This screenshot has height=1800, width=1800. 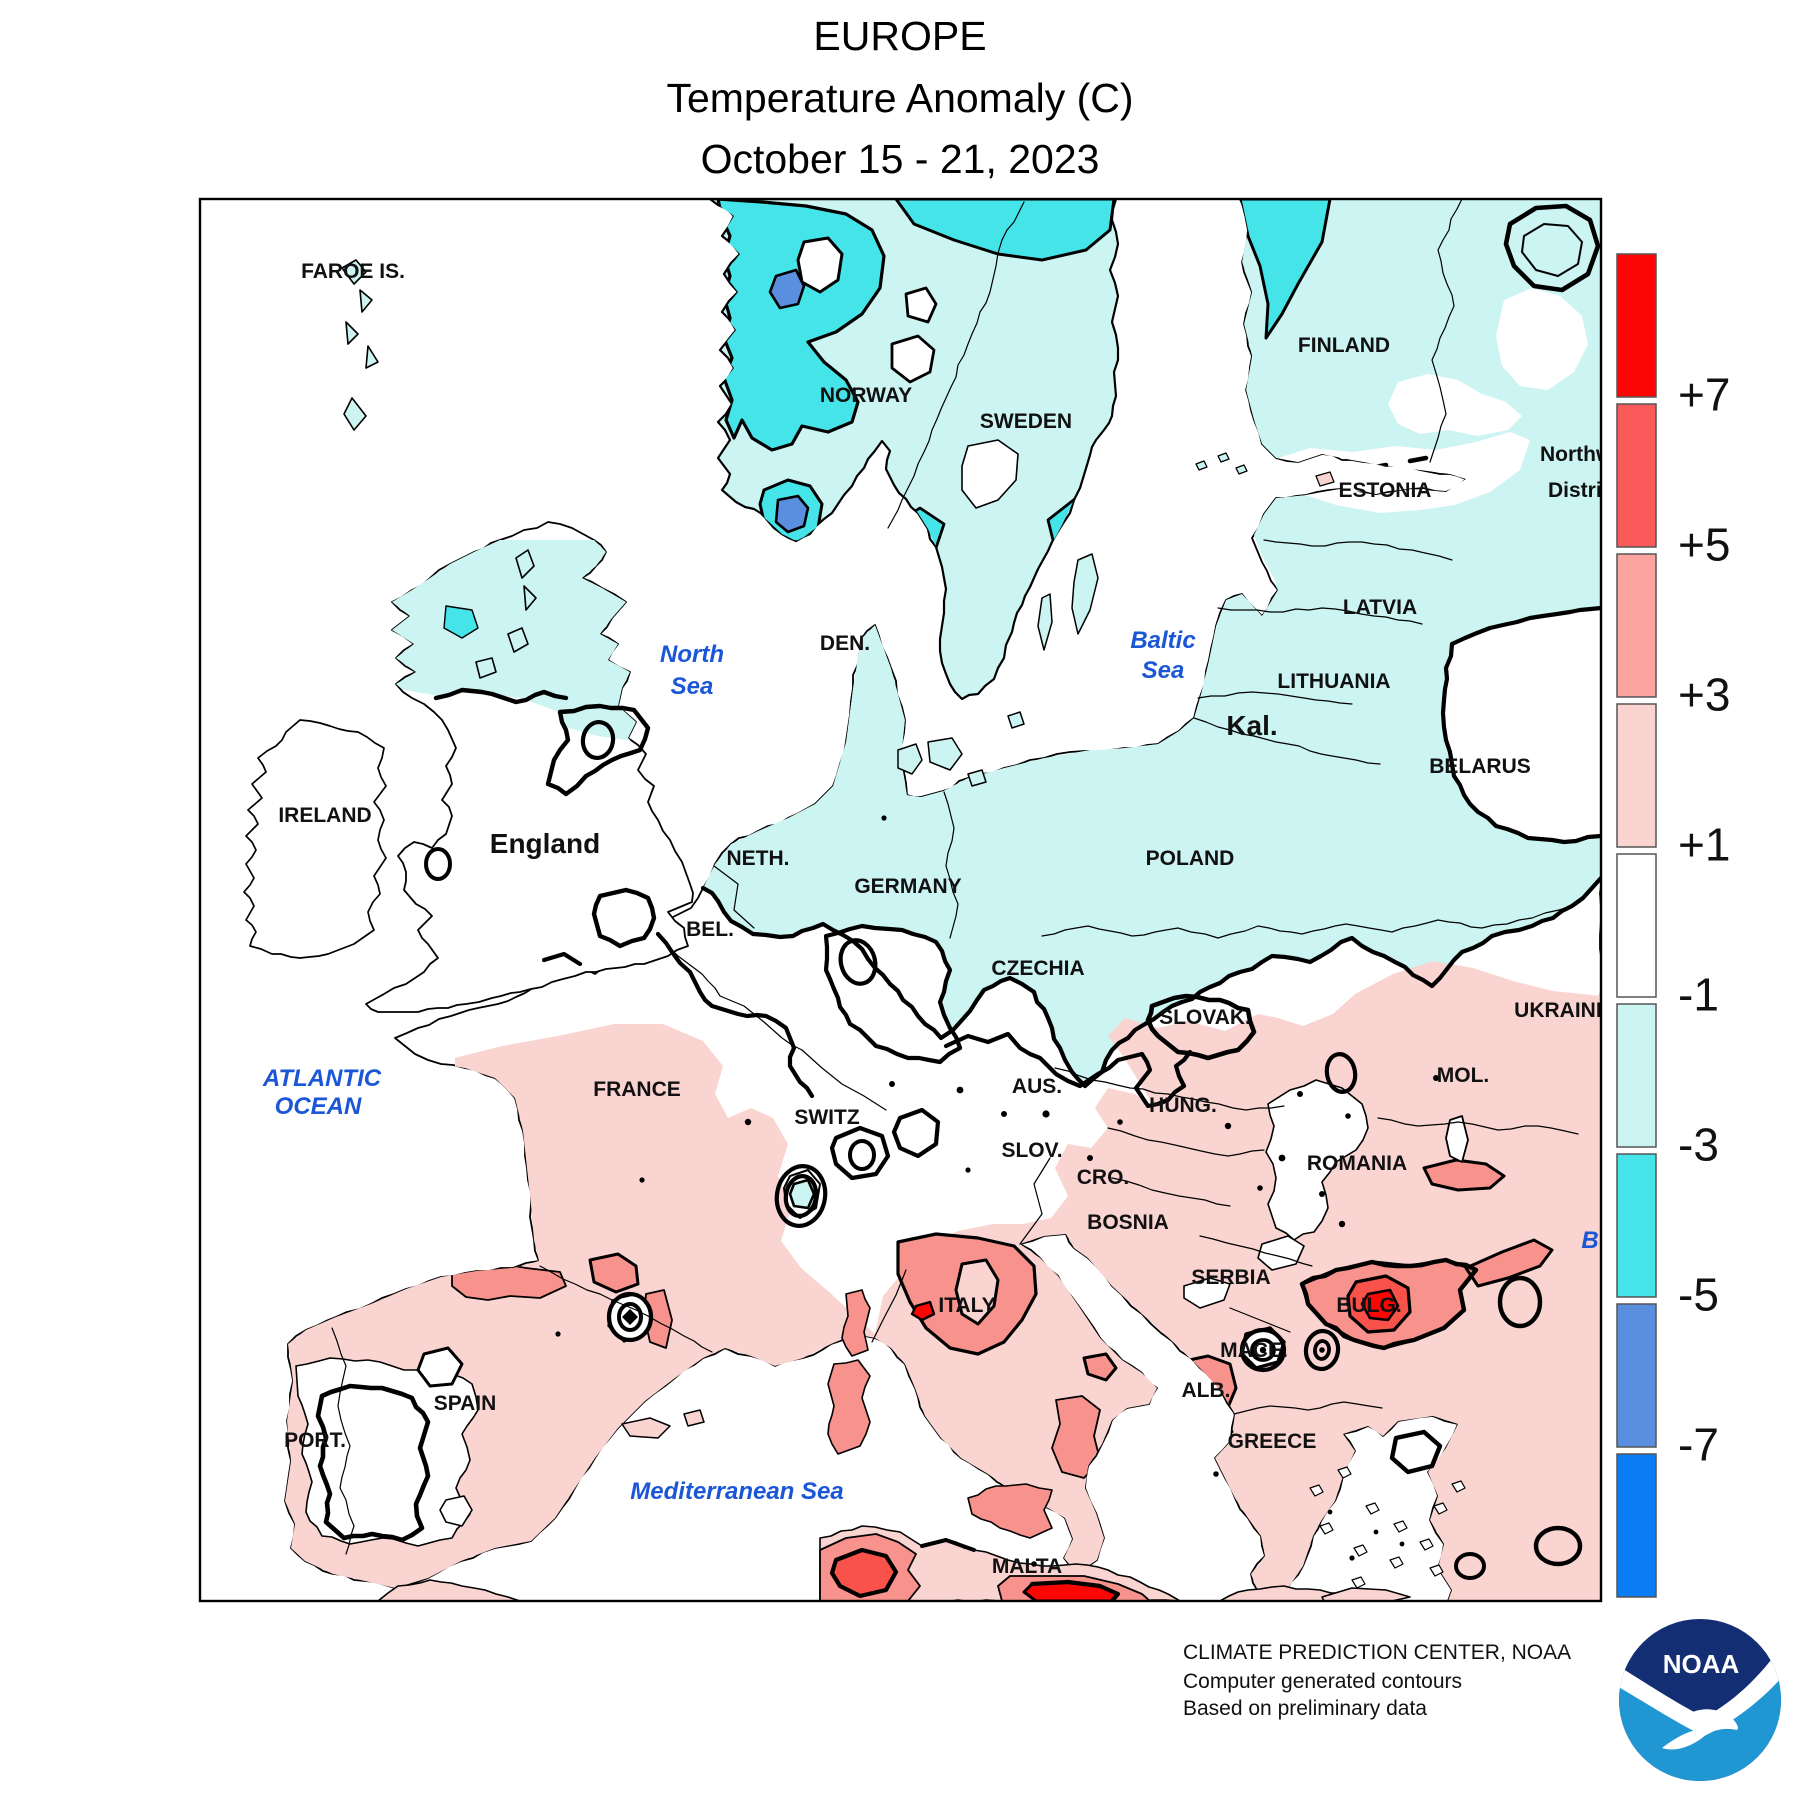 What do you see at coordinates (1377, 1652) in the screenshot?
I see `svg-text:CLIMATE PREDICTION CENTER, NOA: CLIMATE PREDICTION CENTER, NOAA` at bounding box center [1377, 1652].